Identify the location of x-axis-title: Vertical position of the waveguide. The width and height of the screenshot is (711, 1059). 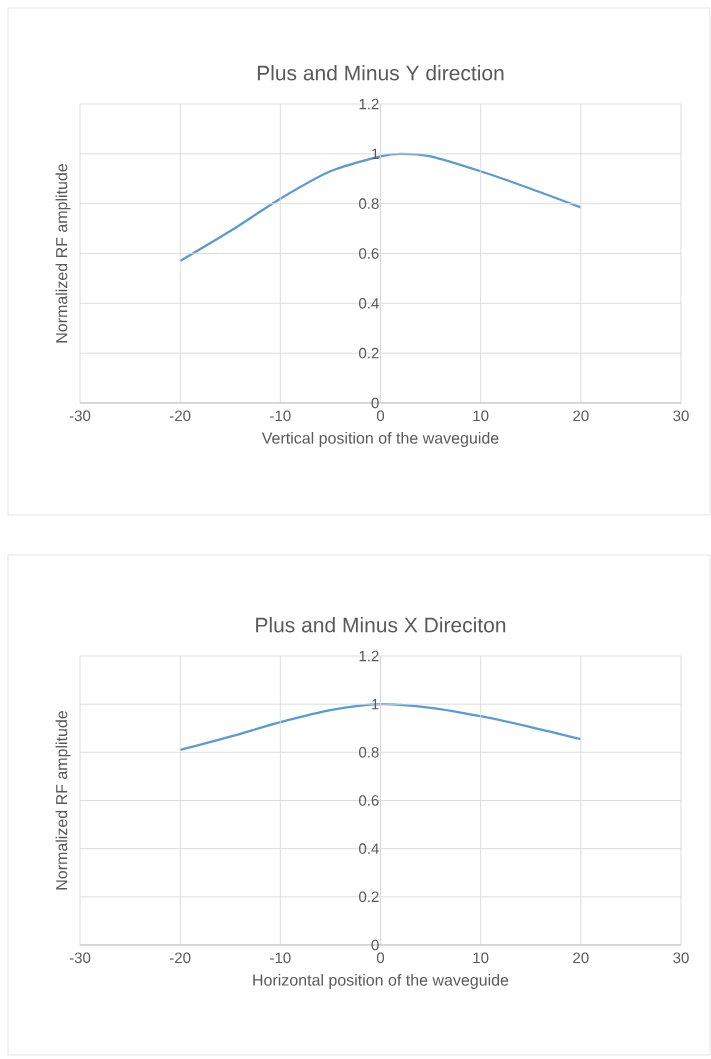
(380, 439).